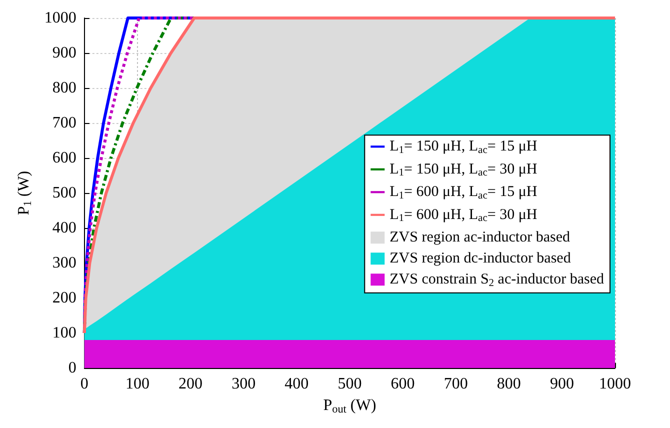 This screenshot has height=428, width=670. Describe the element at coordinates (190, 384) in the screenshot. I see `x-tick-label: 200` at that location.